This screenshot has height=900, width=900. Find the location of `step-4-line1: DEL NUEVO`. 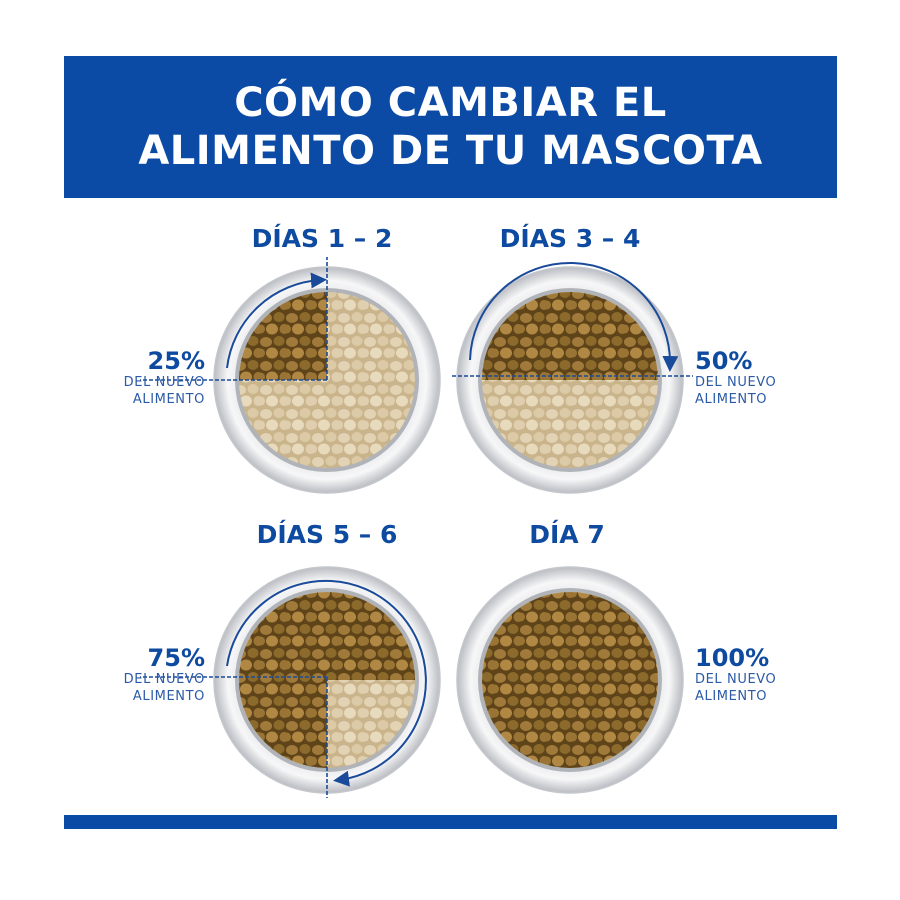

step-4-line1: DEL NUEVO is located at coordinates (736, 679).